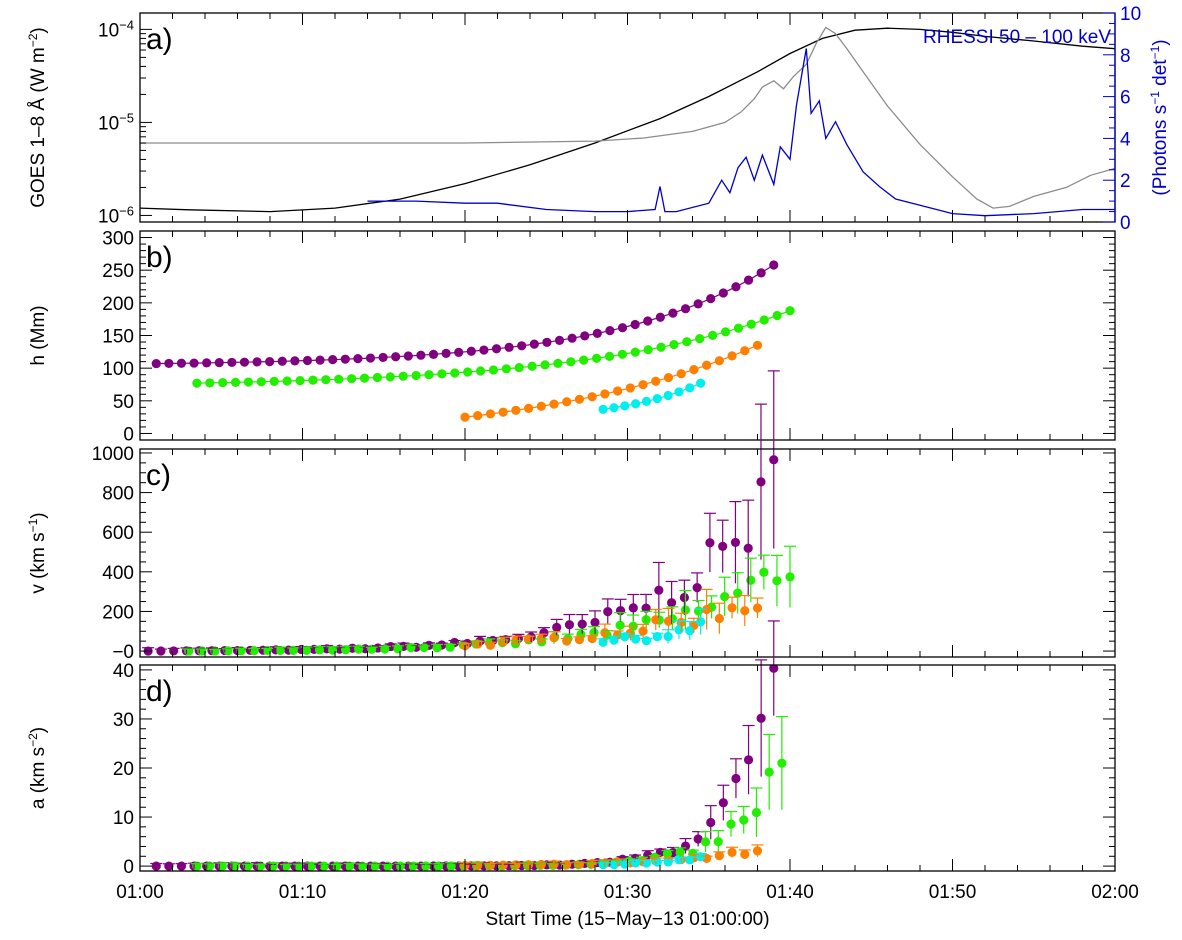 The height and width of the screenshot is (940, 1182). Describe the element at coordinates (118, 573) in the screenshot. I see `panel-c-ytick-label: 400` at that location.